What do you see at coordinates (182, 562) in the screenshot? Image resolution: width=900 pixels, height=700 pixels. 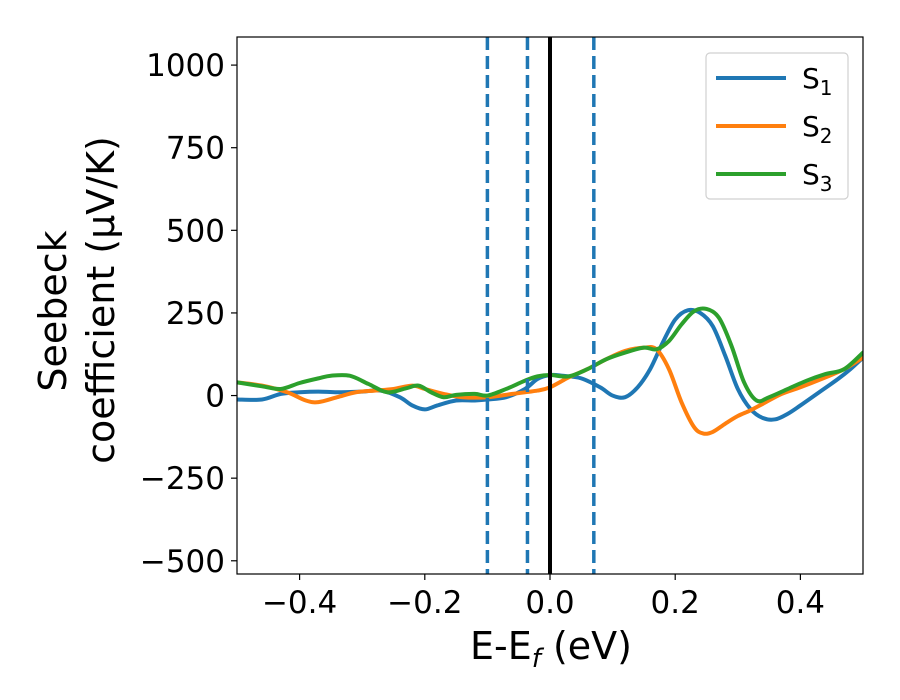 I see `y-tick-label: −500` at bounding box center [182, 562].